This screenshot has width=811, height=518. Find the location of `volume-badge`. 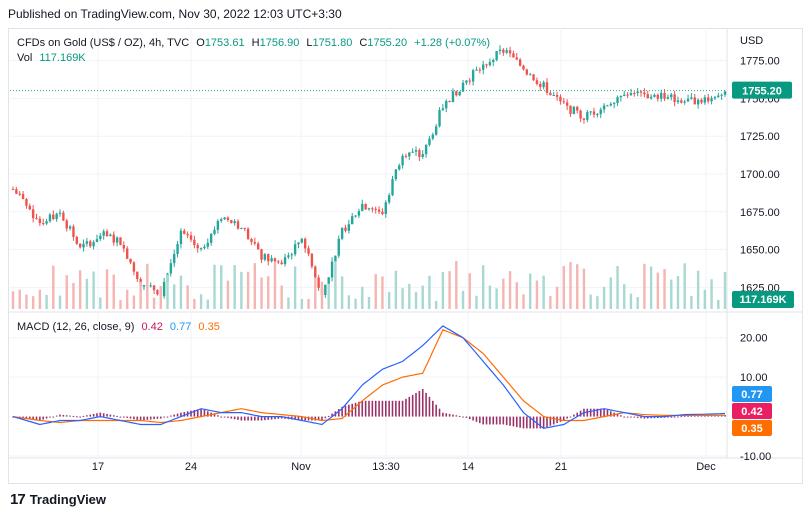

volume-badge is located at coordinates (763, 299).